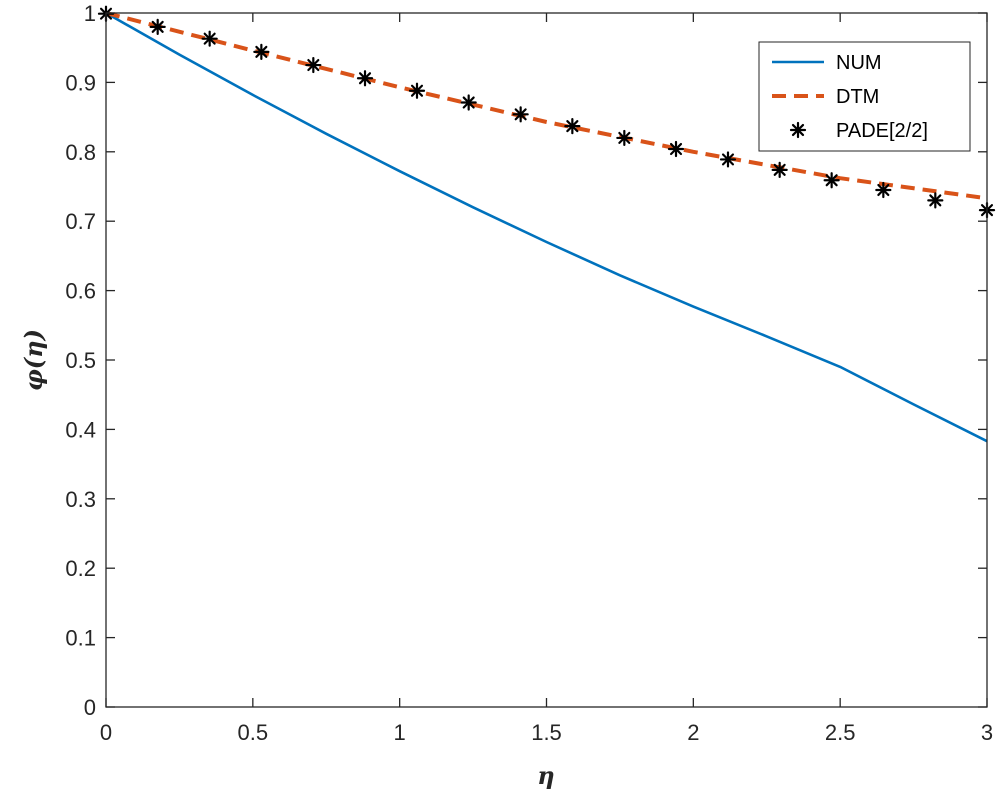  Describe the element at coordinates (80, 499) in the screenshot. I see `y-tick-label: 0.3` at that location.